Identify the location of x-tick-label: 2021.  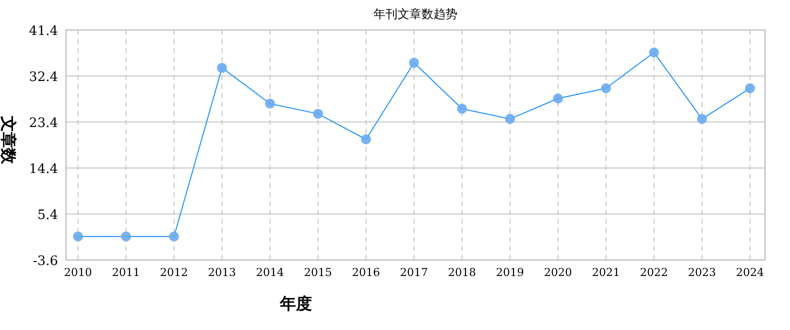
(606, 272).